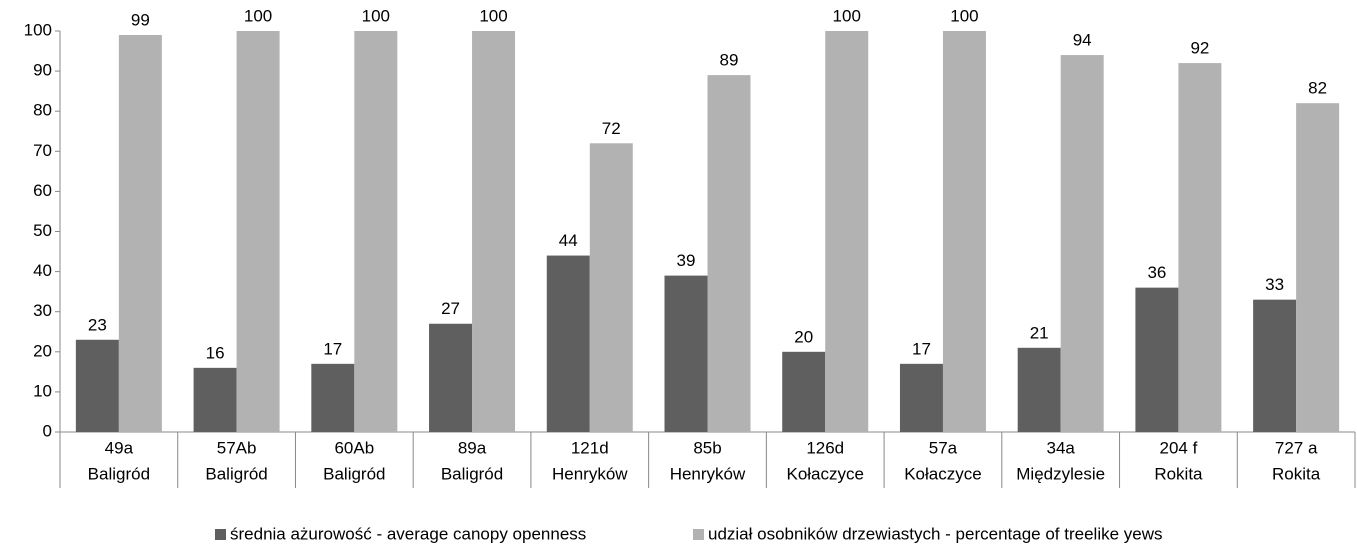 This screenshot has width=1357, height=547. I want to click on data-label: 99, so click(140, 19).